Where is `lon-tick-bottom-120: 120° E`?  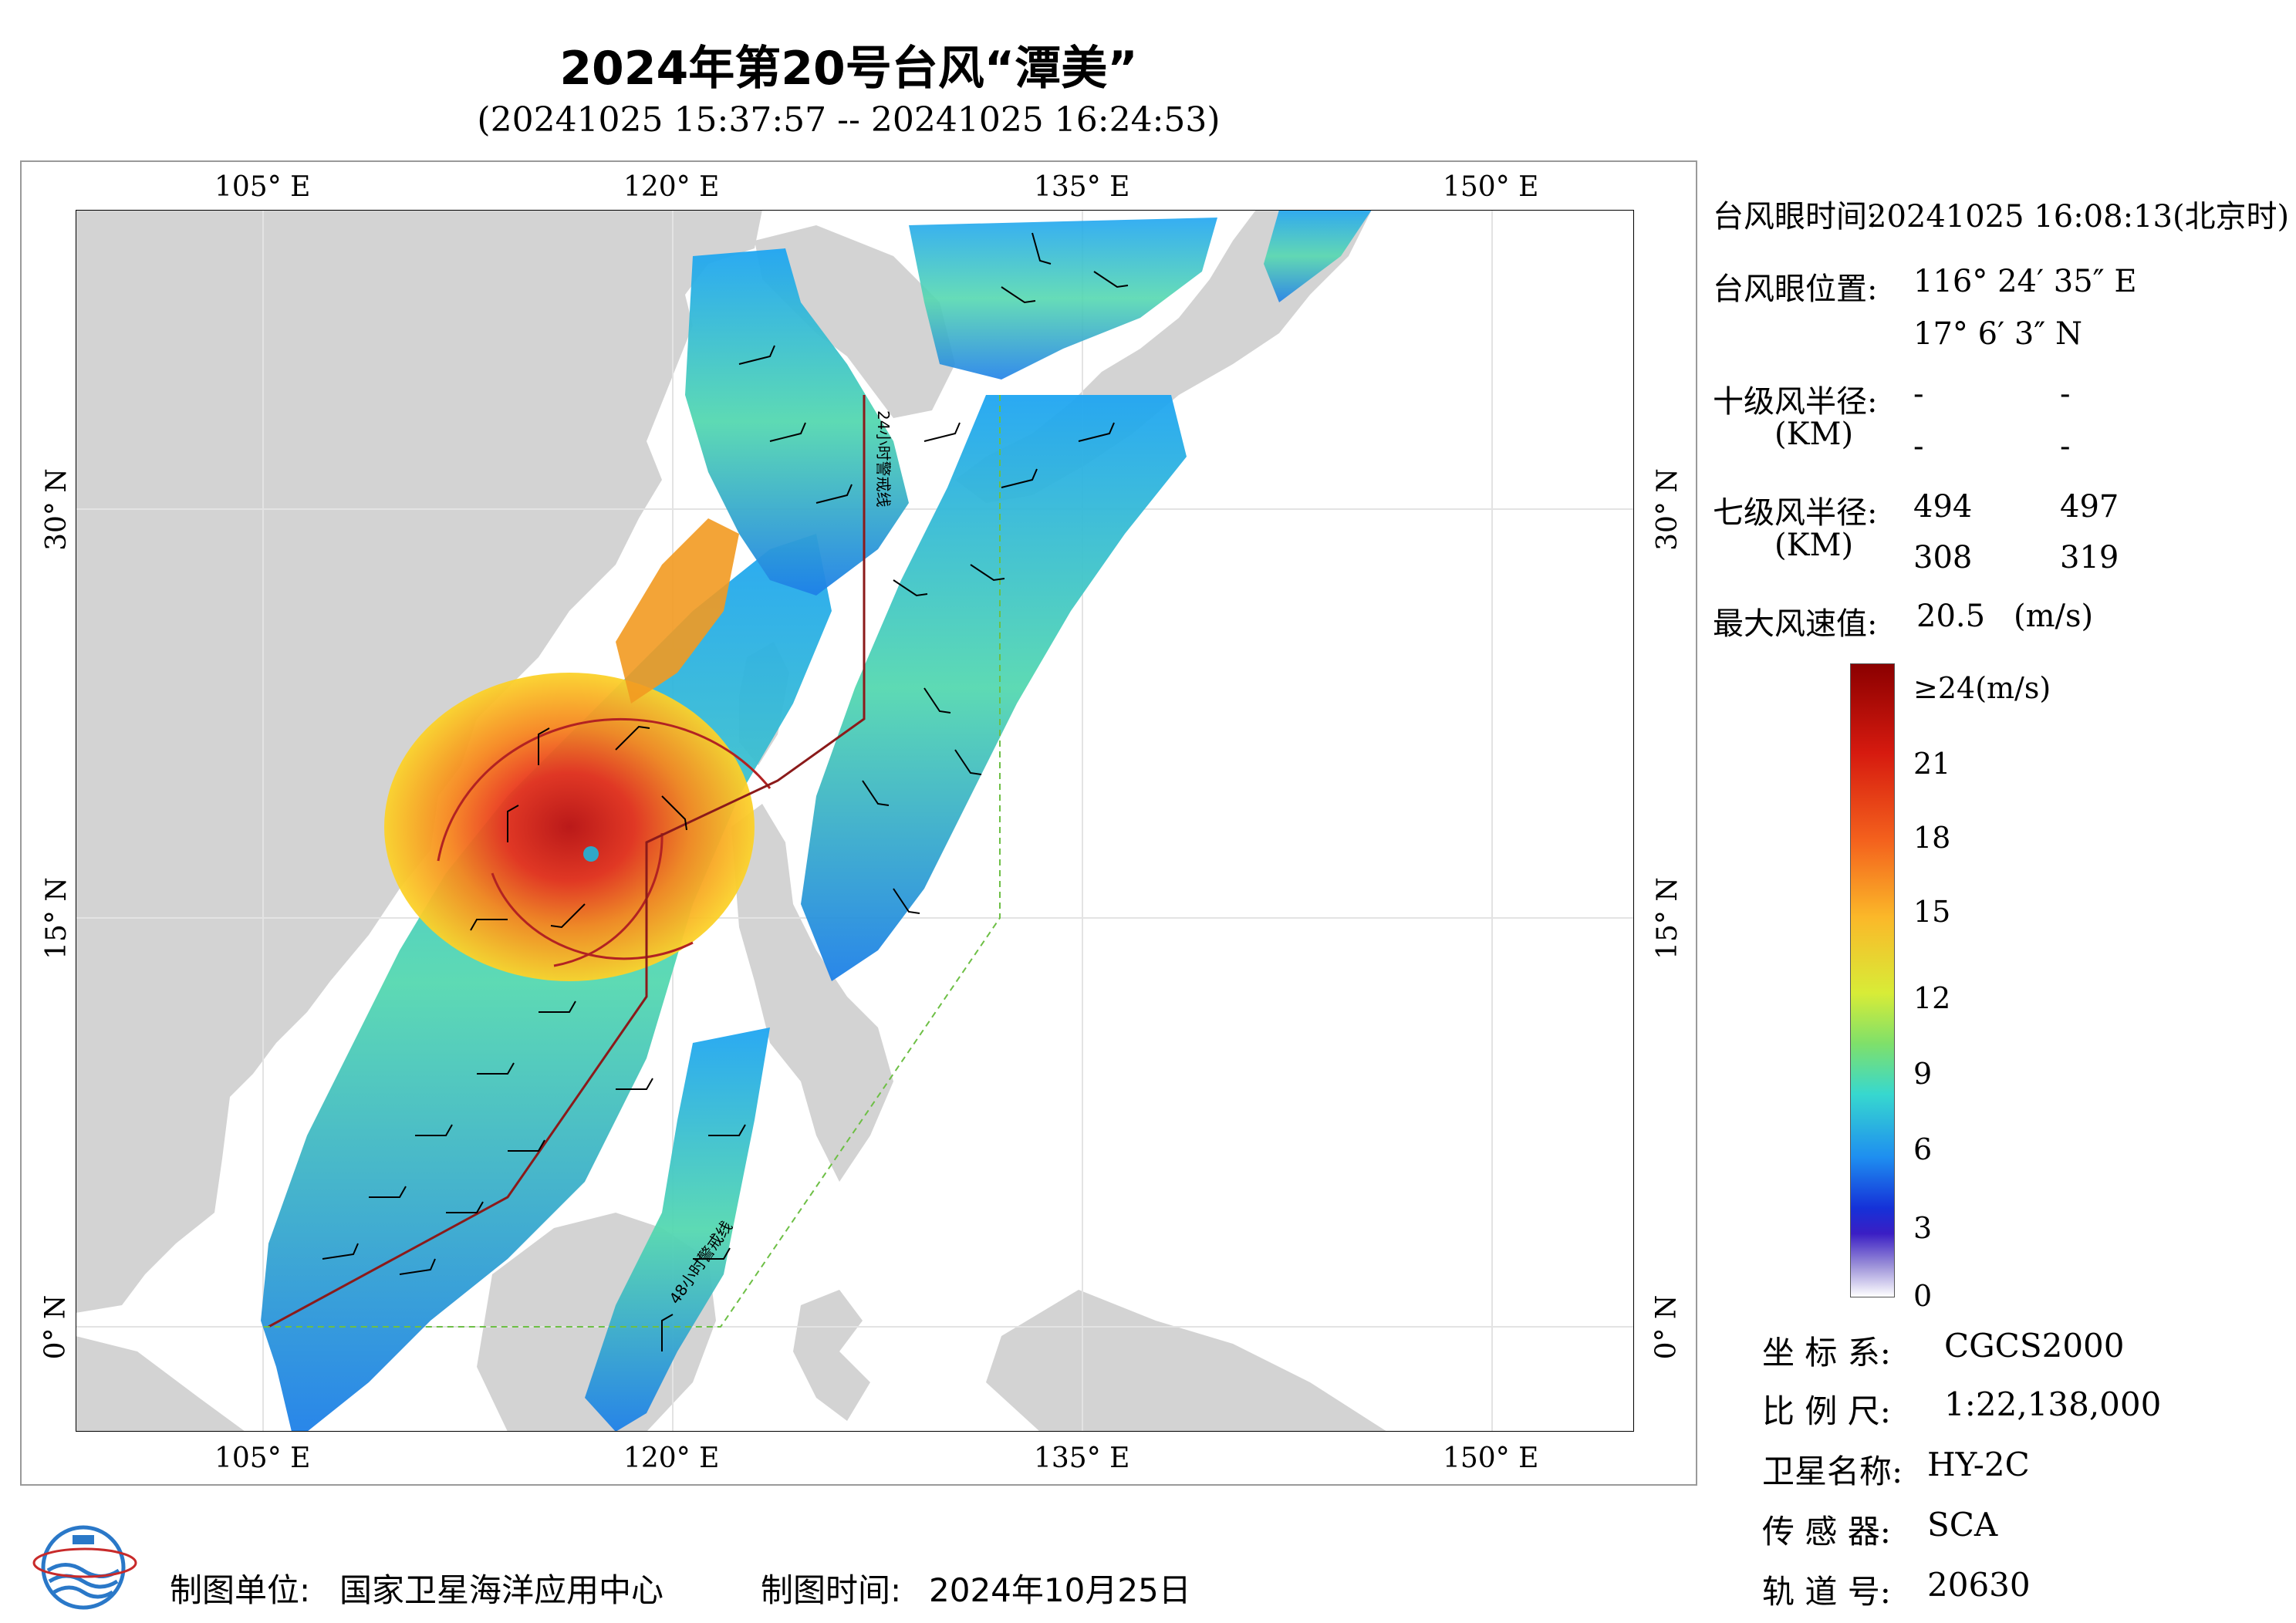
lon-tick-bottom-120: 120° E is located at coordinates (671, 1458).